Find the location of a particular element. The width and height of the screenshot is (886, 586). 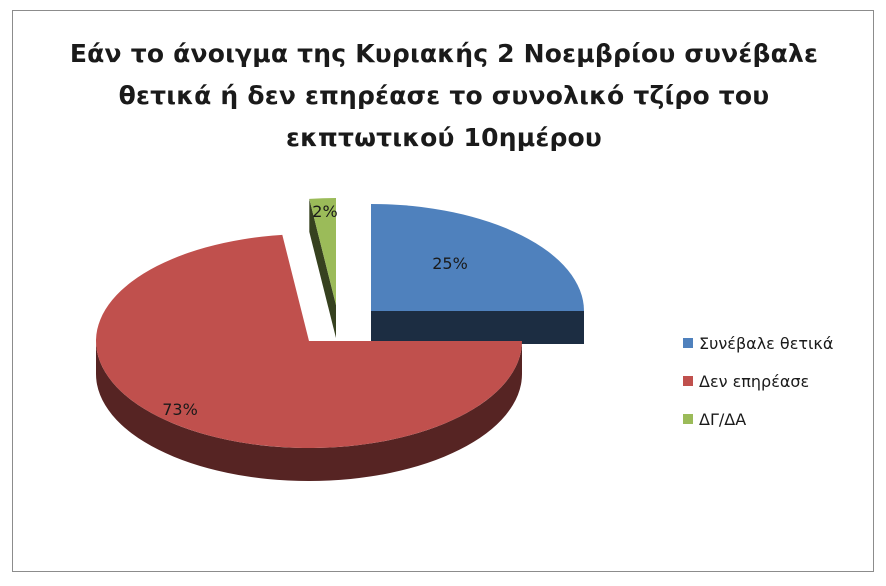

legend-label-positive: Συνέβαλε θετικά is located at coordinates (766, 343).